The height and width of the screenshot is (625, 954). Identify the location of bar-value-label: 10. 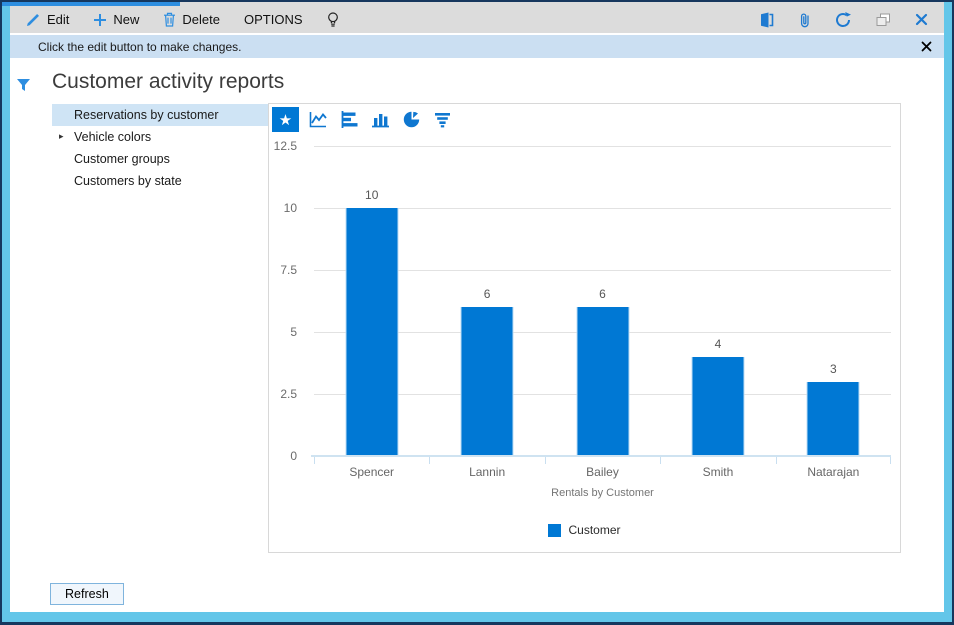
(372, 195).